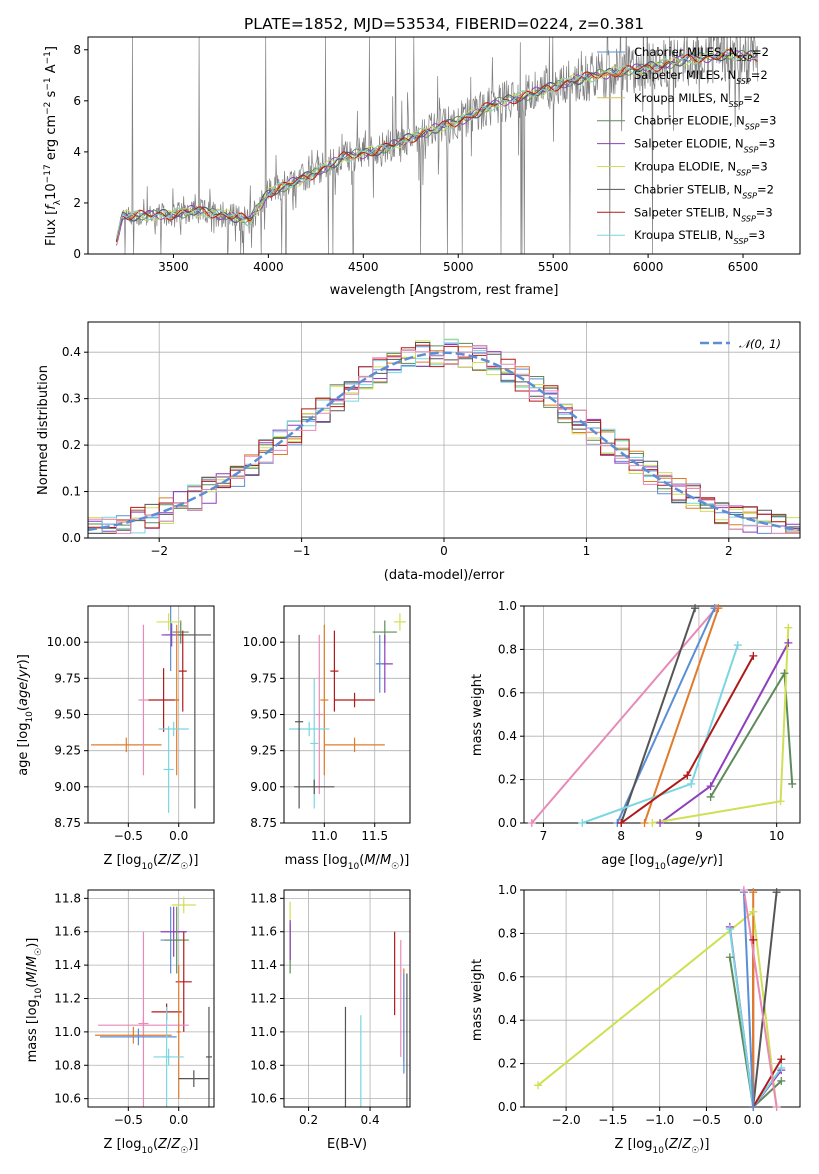 This screenshot has width=819, height=1174. What do you see at coordinates (77, 254) in the screenshot?
I see `y-tick-label: 0` at bounding box center [77, 254].